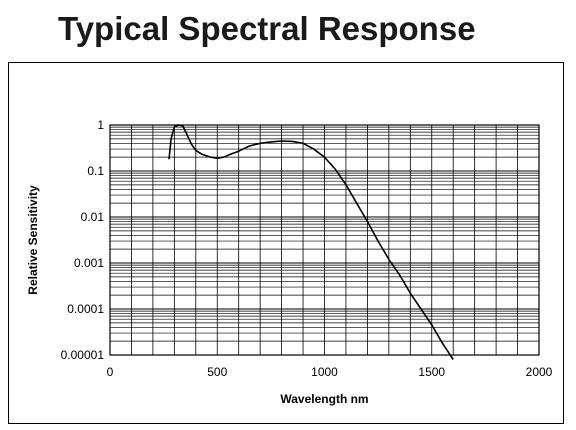 This screenshot has width=576, height=430. I want to click on y-tick-label: 1, so click(100, 125).